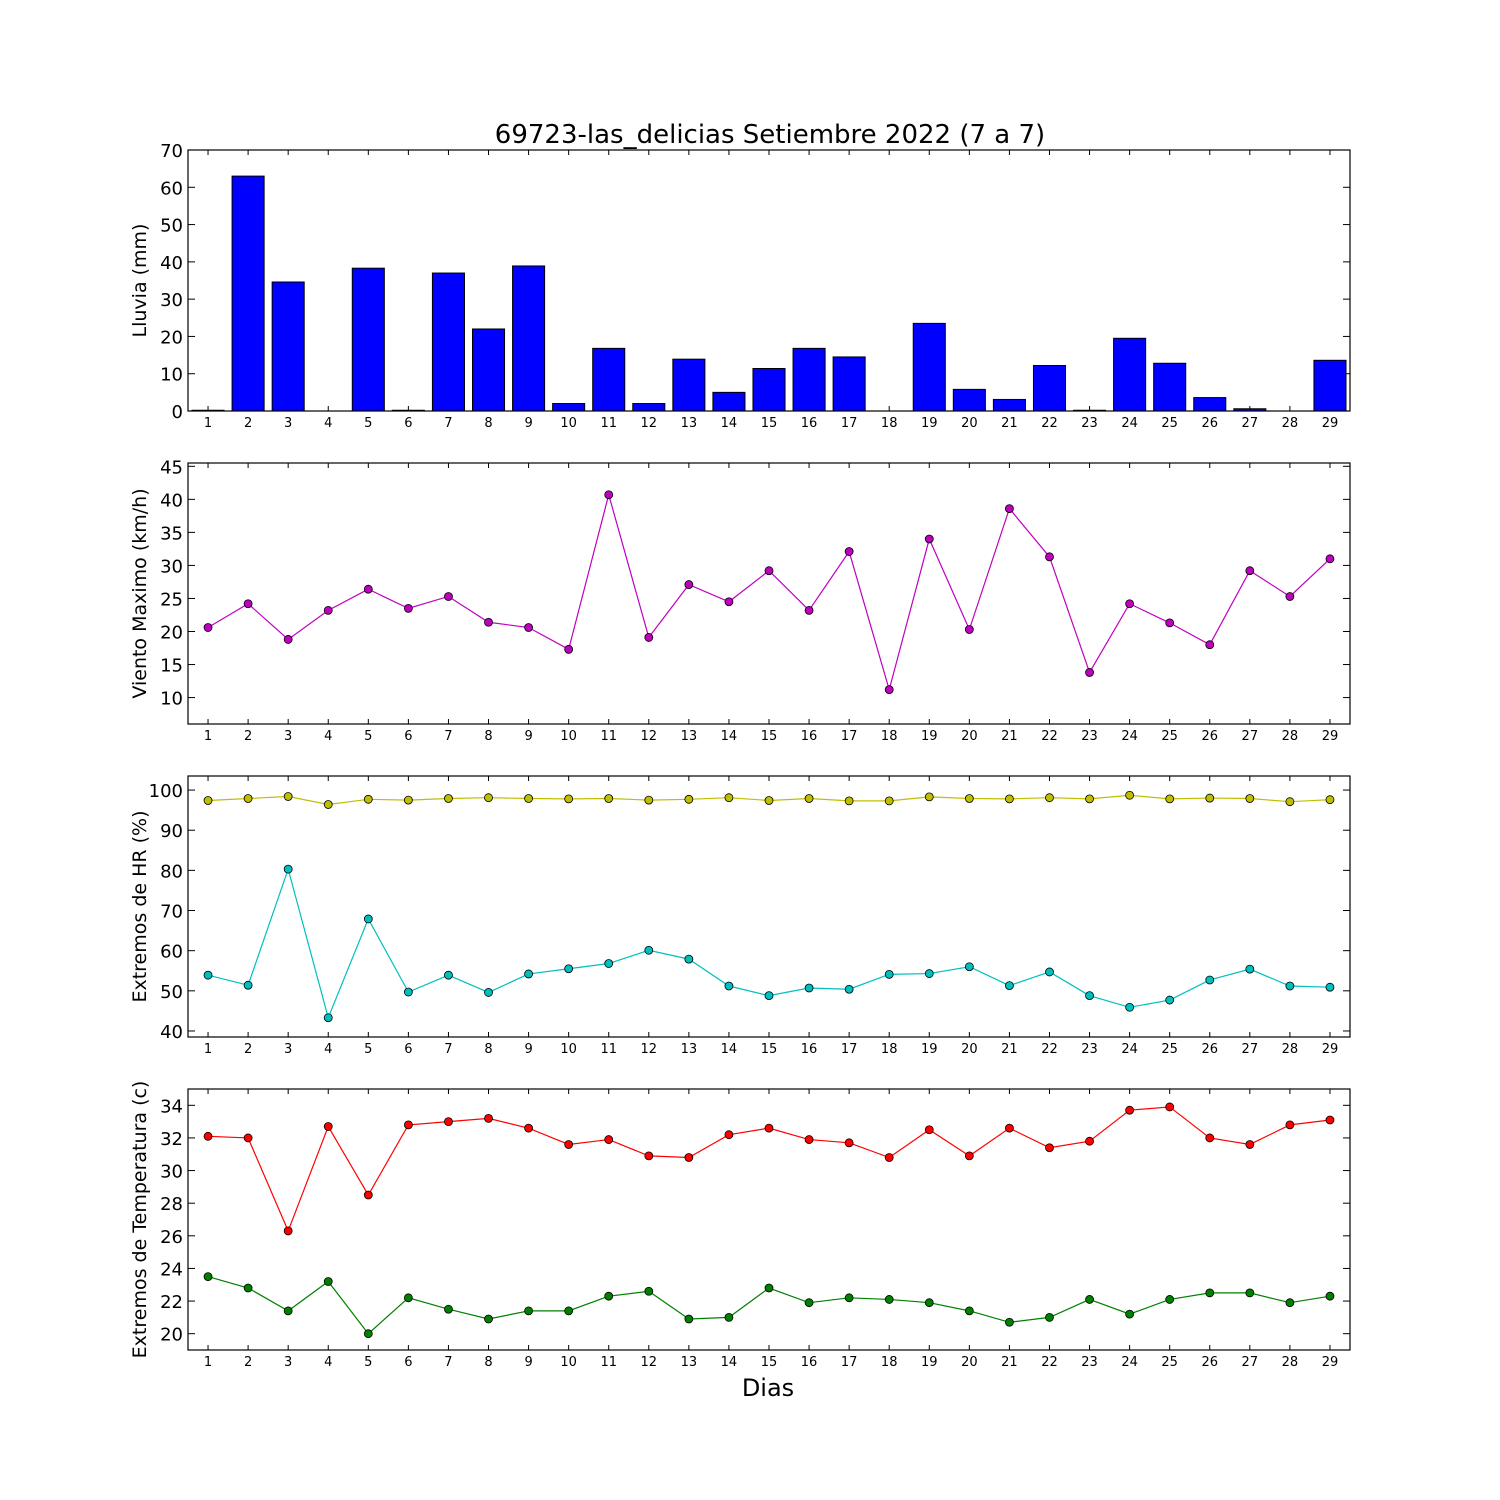 The height and width of the screenshot is (1500, 1500). Describe the element at coordinates (171, 666) in the screenshot. I see `y-tick-label: 15` at that location.